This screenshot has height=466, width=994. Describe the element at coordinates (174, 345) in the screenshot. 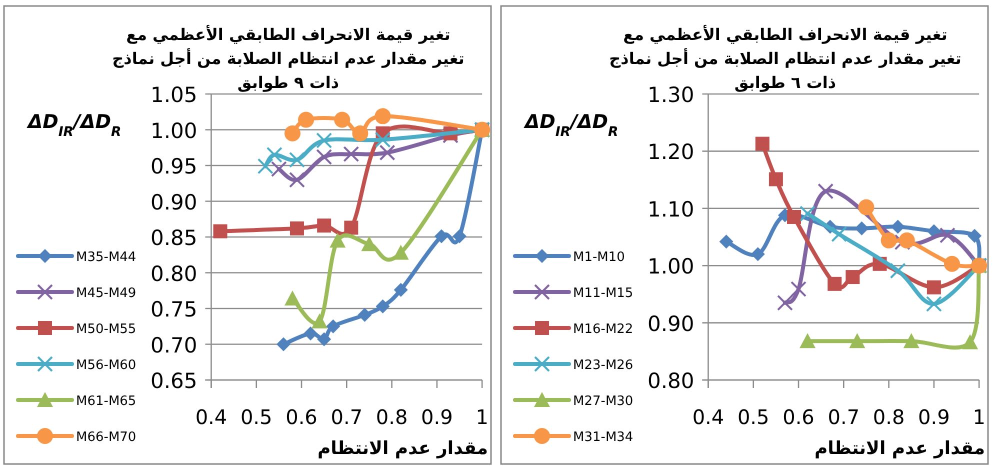

I see `y-tick-label: 0.70` at that location.